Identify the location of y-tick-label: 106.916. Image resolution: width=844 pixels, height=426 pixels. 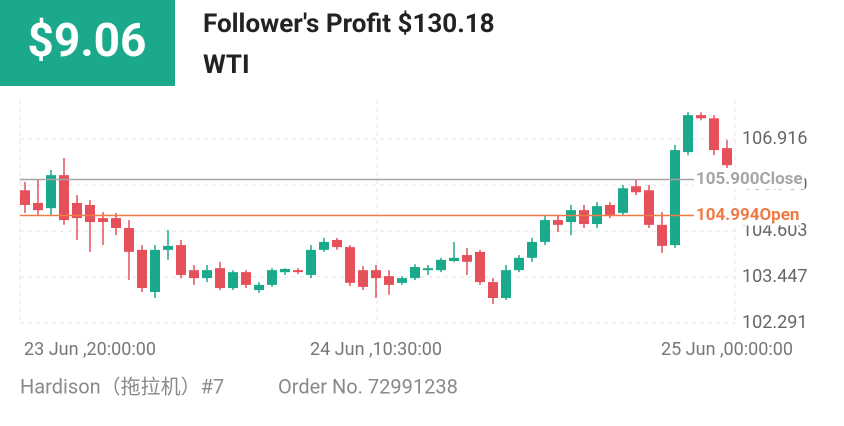
(774, 138).